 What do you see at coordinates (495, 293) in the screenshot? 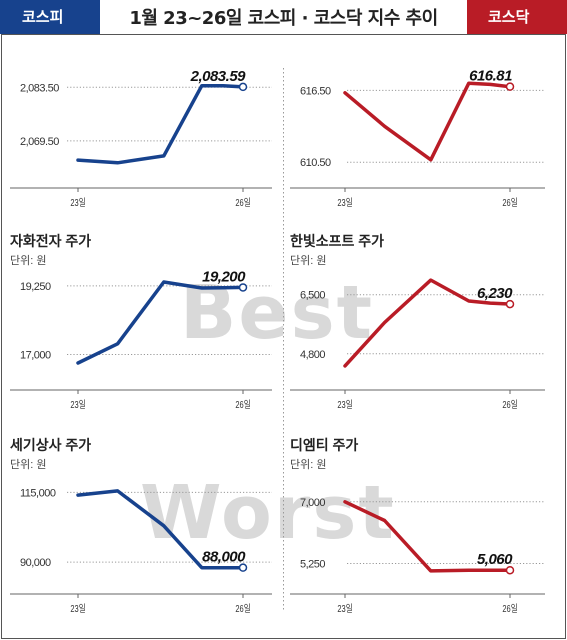
I see `last-value-label: 6,230` at bounding box center [495, 293].